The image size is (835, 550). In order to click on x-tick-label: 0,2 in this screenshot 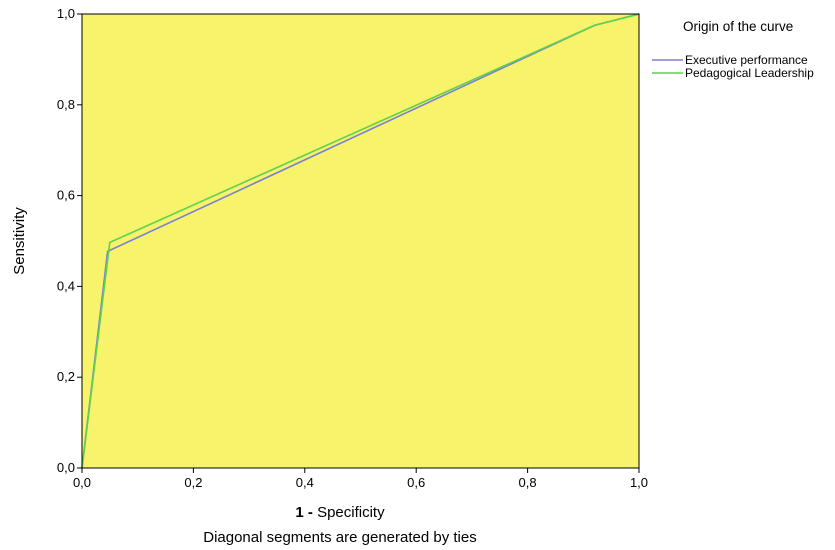, I will do `click(193, 482)`.